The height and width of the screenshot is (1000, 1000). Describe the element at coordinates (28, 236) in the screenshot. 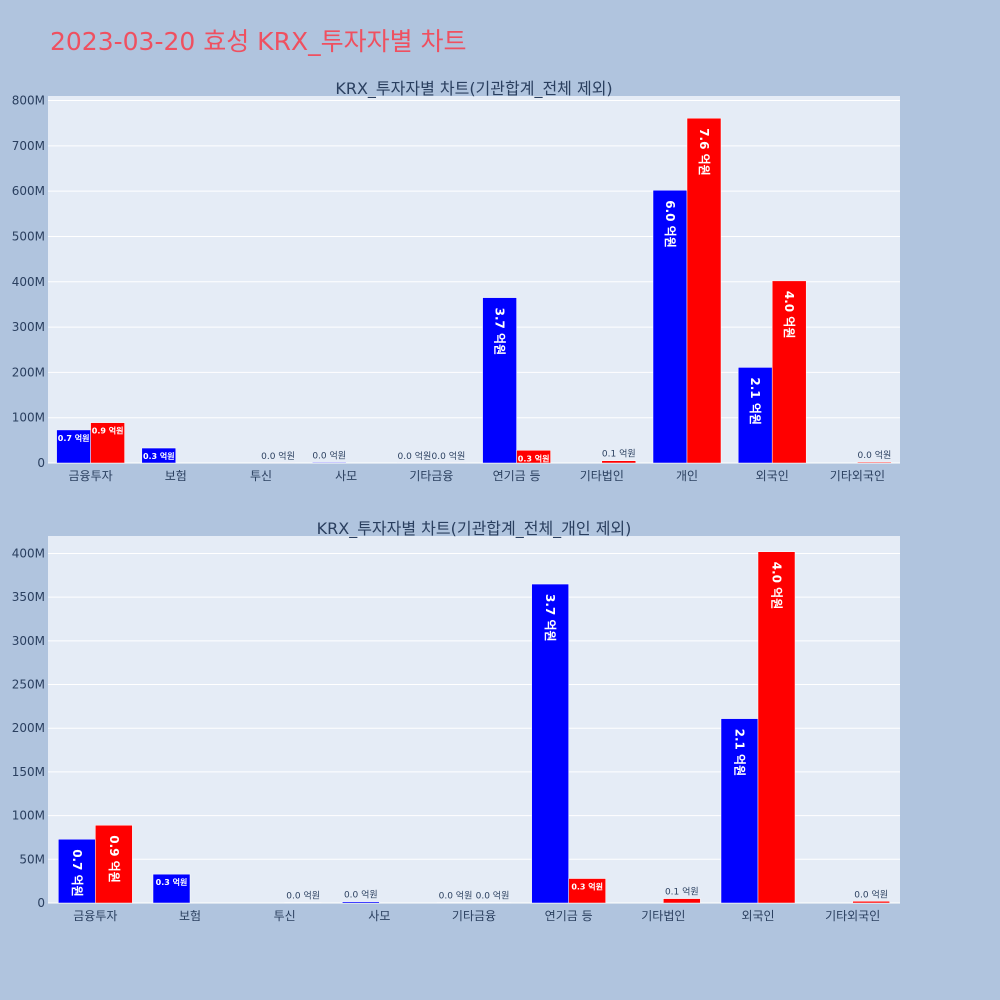

I see `y-tick-label: 500M` at that location.